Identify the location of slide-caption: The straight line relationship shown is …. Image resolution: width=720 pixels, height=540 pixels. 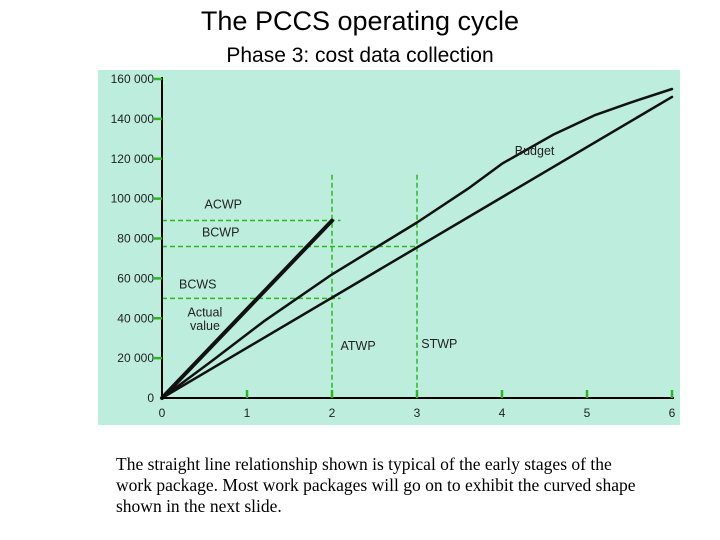
(416, 485).